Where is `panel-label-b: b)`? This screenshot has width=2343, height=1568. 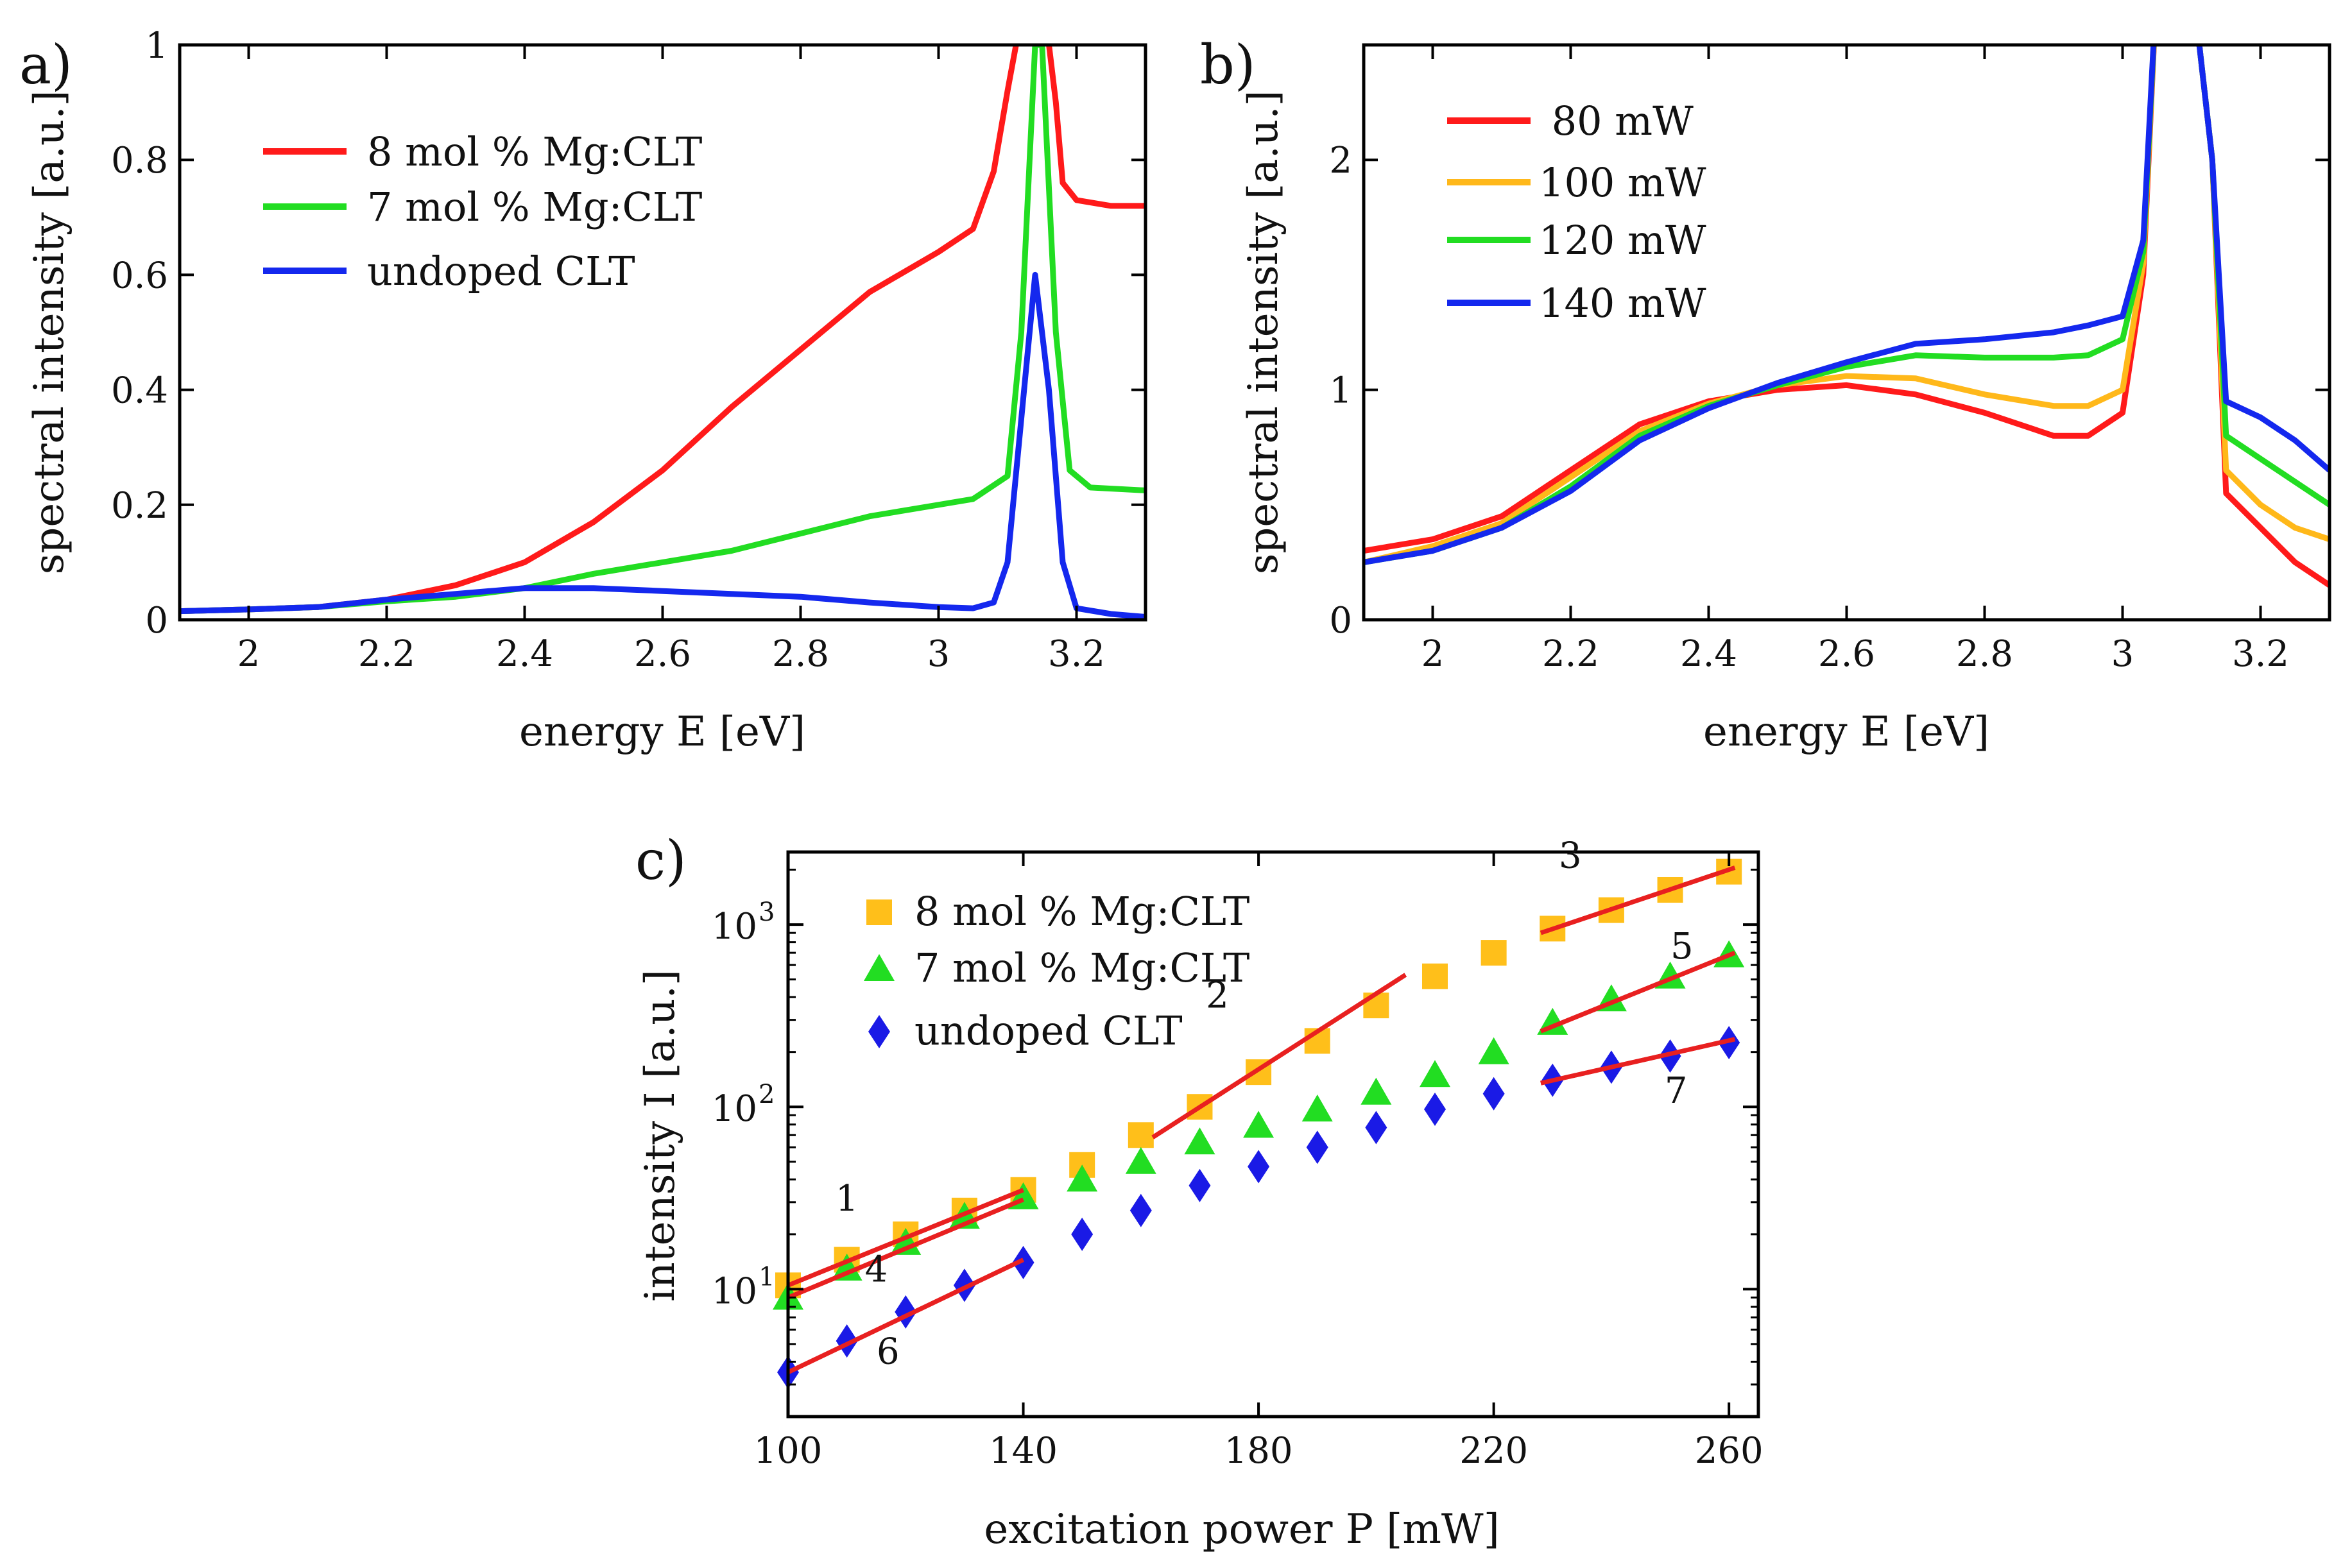
panel-label-b: b) is located at coordinates (1228, 64).